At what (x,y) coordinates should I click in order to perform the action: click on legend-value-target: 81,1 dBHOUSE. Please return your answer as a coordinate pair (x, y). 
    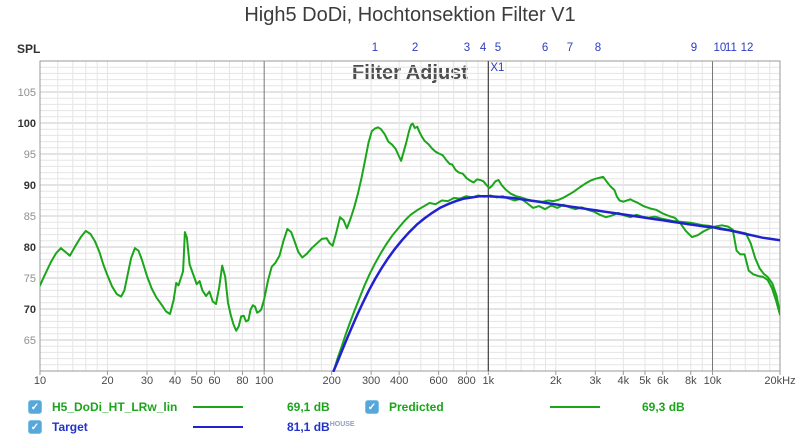
    Looking at the image, I should click on (321, 427).